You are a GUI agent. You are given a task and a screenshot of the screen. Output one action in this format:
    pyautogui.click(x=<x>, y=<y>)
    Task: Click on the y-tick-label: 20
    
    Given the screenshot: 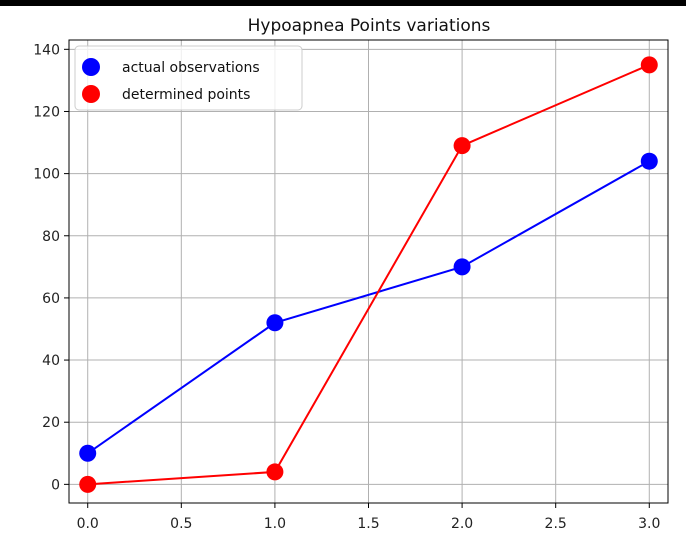 What is the action you would take?
    pyautogui.click(x=51, y=423)
    